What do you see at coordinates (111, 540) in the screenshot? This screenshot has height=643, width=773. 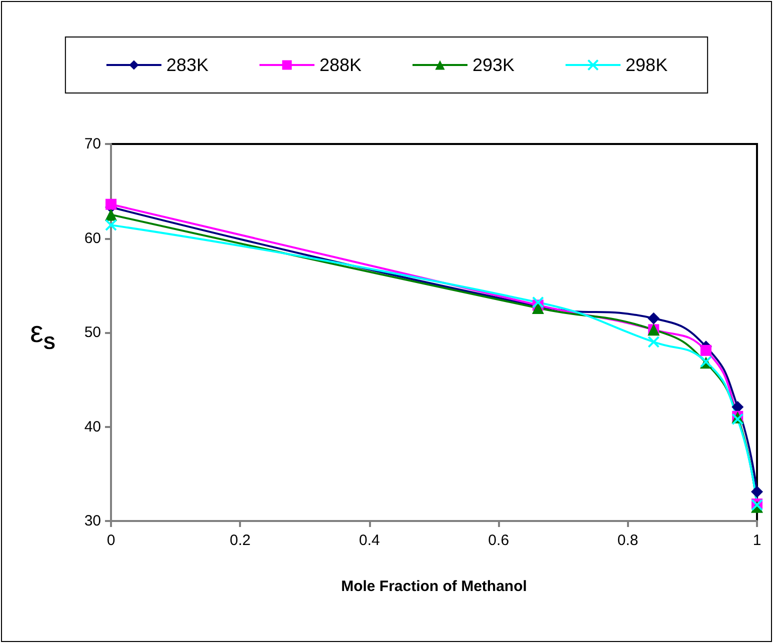 I see `x-tick-label: 0` at bounding box center [111, 540].